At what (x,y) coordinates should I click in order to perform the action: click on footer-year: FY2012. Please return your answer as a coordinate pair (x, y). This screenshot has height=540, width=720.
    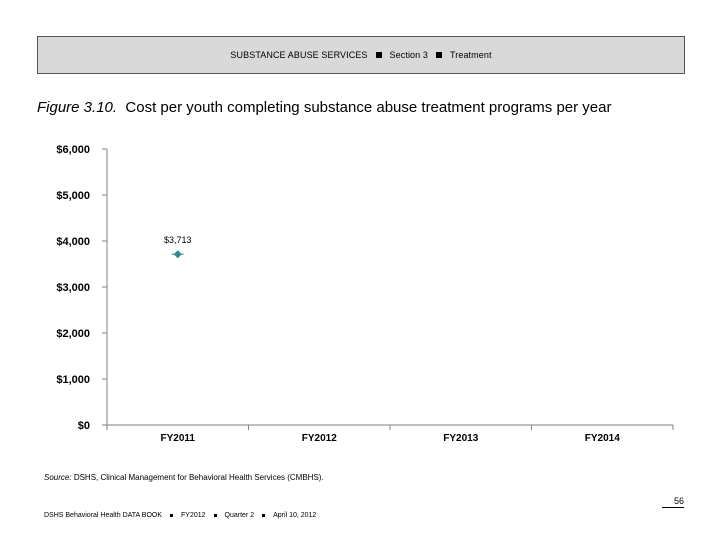
    Looking at the image, I should click on (193, 515).